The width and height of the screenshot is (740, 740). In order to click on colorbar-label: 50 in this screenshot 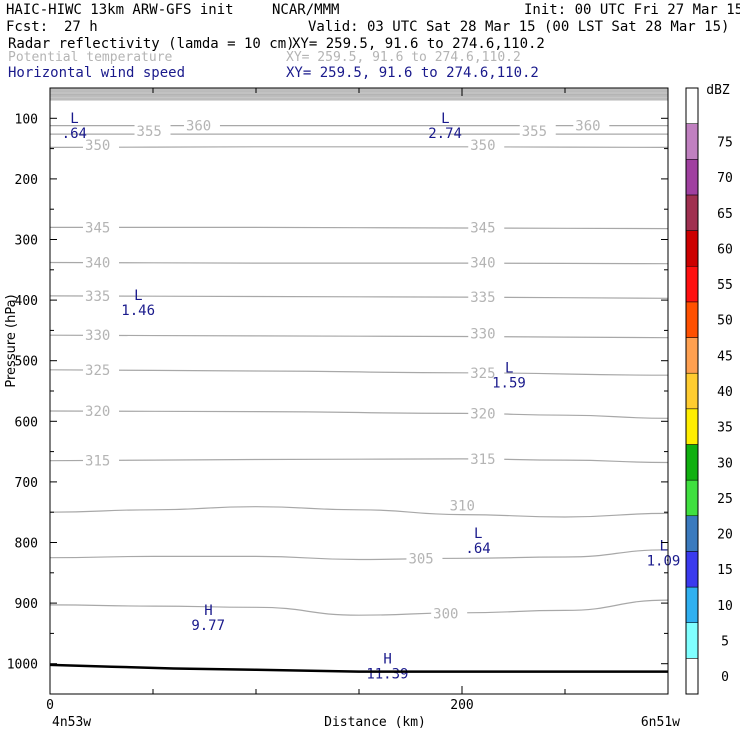, I will do `click(725, 321)`.